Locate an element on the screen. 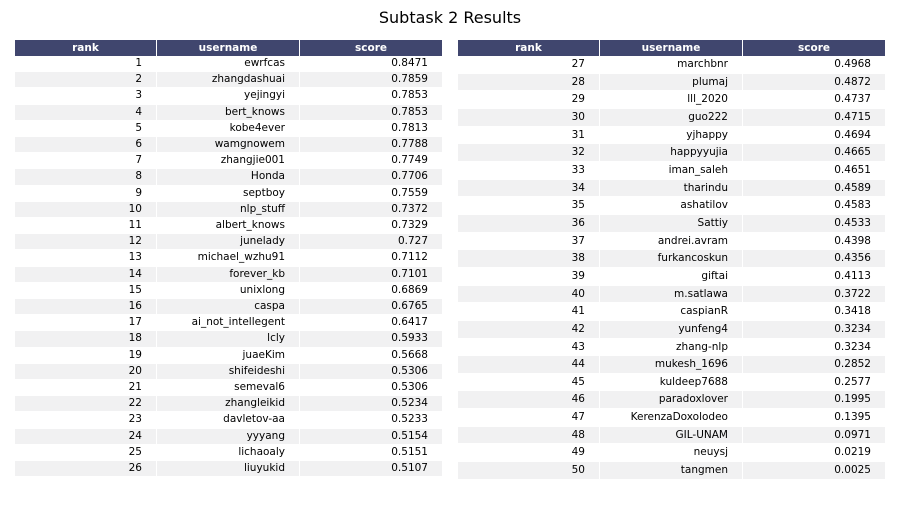  cell-rank: 35 is located at coordinates (529, 206).